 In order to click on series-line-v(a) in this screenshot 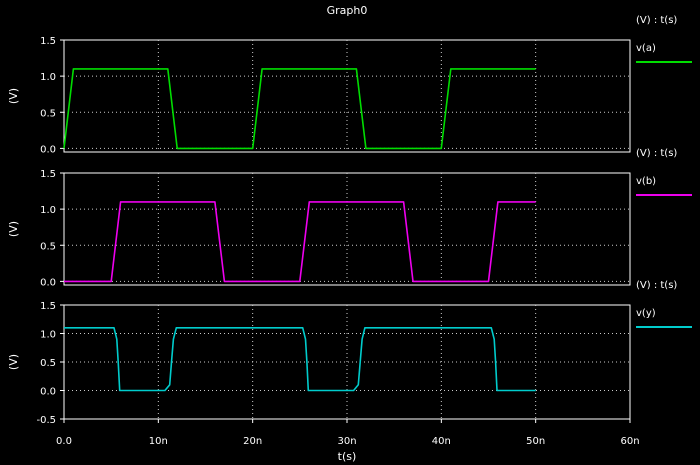, I will do `click(299, 109)`.